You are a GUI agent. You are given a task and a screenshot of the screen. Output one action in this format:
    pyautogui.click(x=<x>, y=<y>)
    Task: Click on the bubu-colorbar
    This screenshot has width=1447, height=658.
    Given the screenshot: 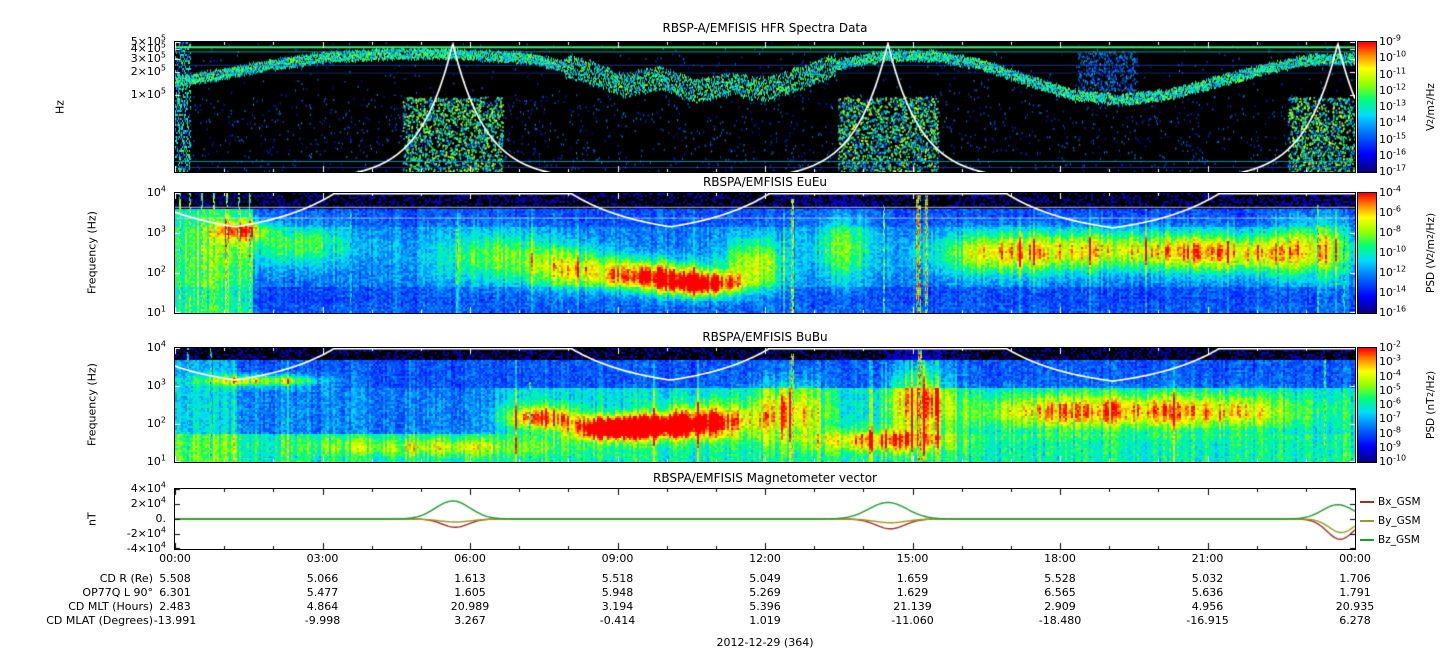 What is the action you would take?
    pyautogui.click(x=1367, y=405)
    